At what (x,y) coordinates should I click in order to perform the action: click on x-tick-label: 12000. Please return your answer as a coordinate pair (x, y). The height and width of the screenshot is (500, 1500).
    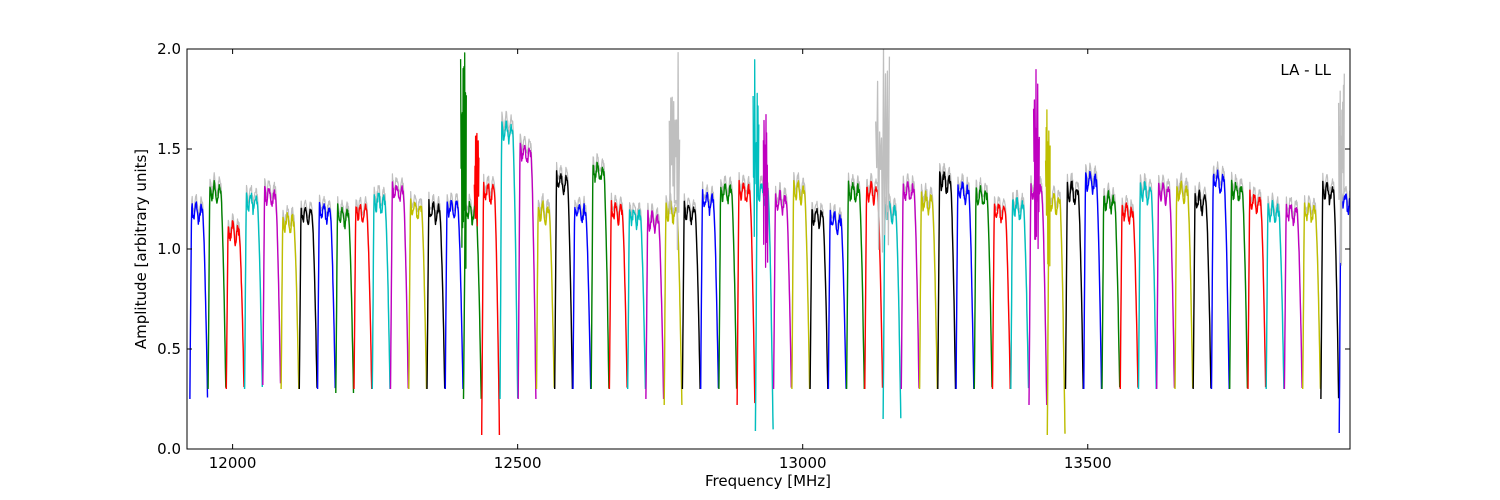
    Looking at the image, I should click on (233, 463).